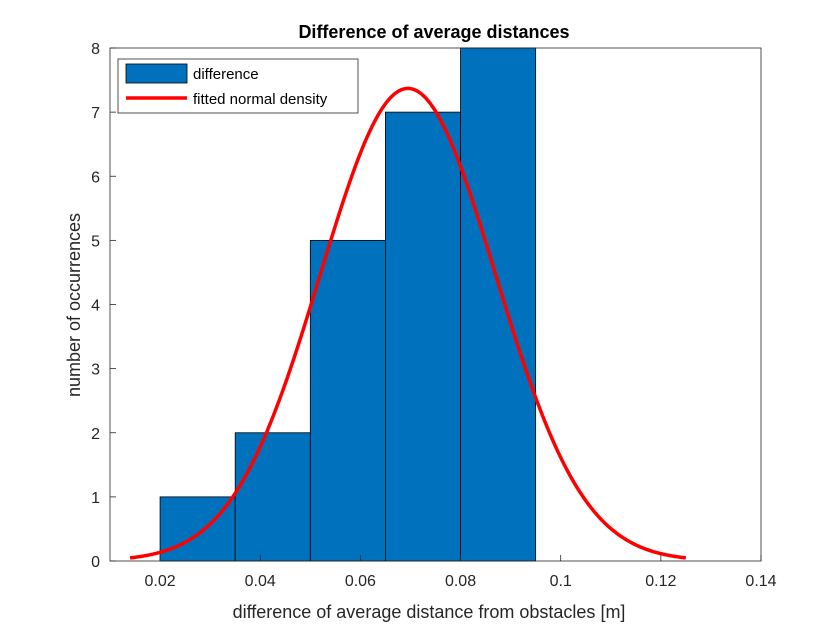 This screenshot has height=630, width=840. Describe the element at coordinates (160, 581) in the screenshot. I see `x-tick-label: 0.02` at that location.